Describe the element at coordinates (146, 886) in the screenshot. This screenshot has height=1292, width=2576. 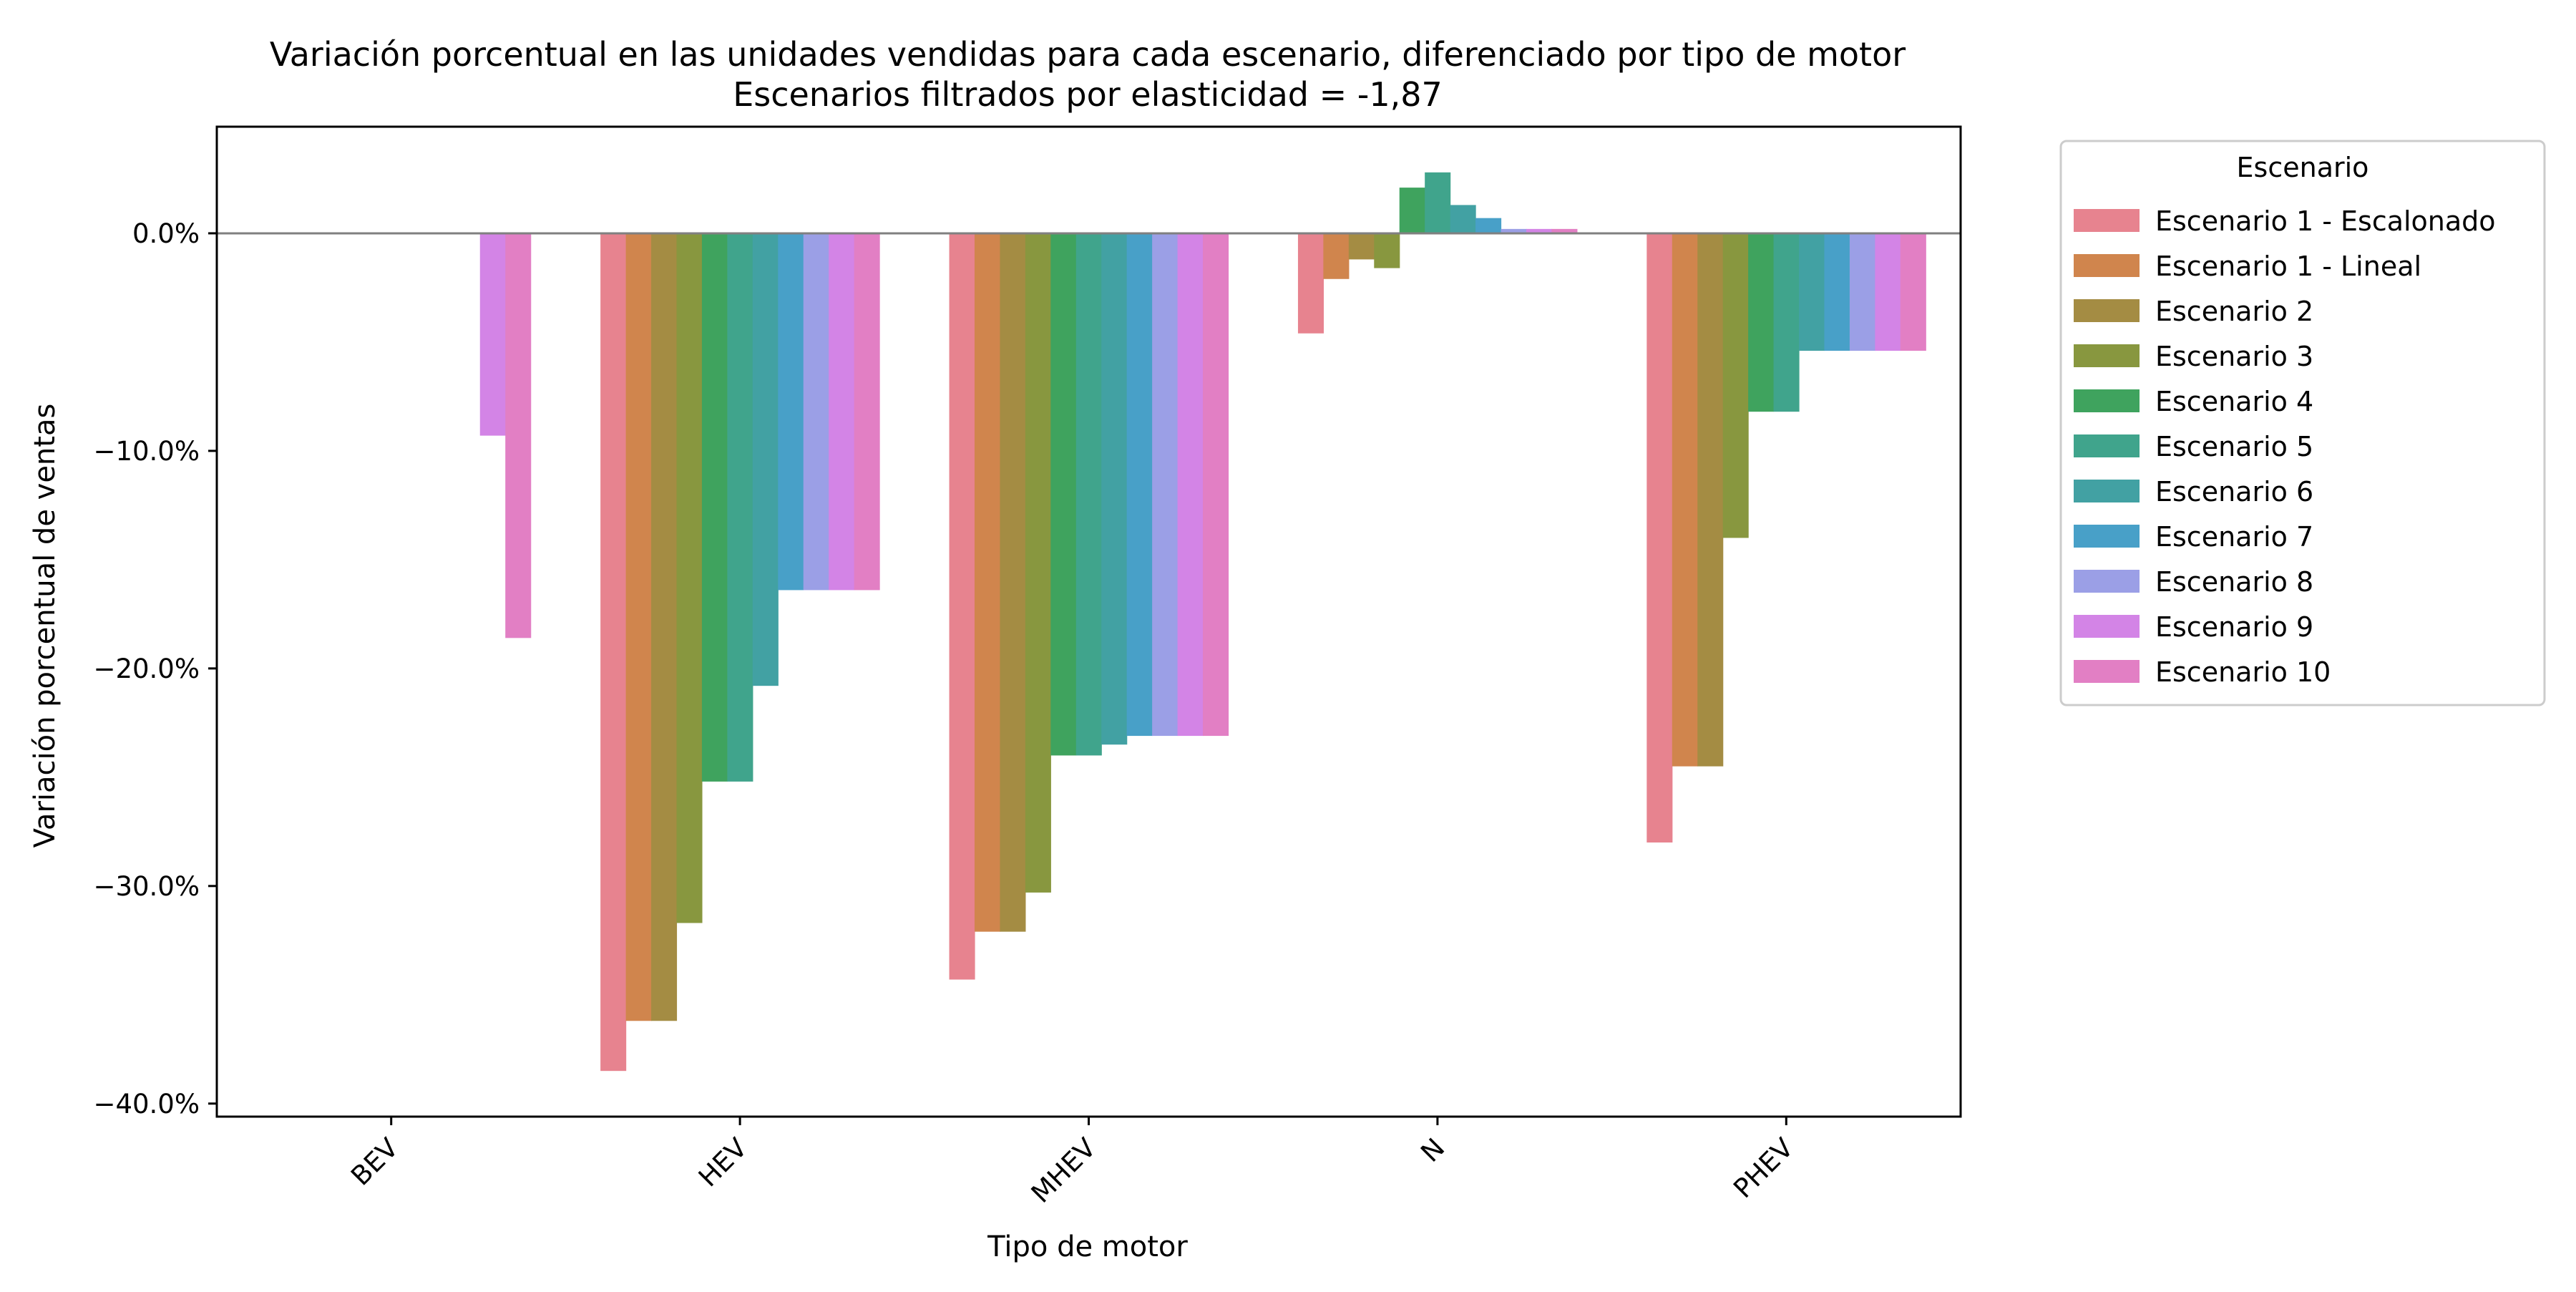
I see `y-tick-label: −30.0%` at that location.